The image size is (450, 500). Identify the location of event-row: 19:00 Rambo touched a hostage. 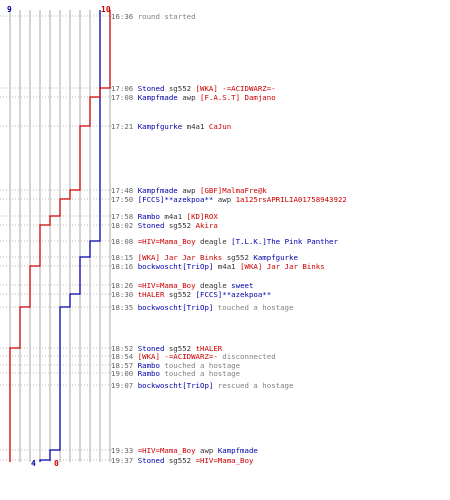
(175, 373).